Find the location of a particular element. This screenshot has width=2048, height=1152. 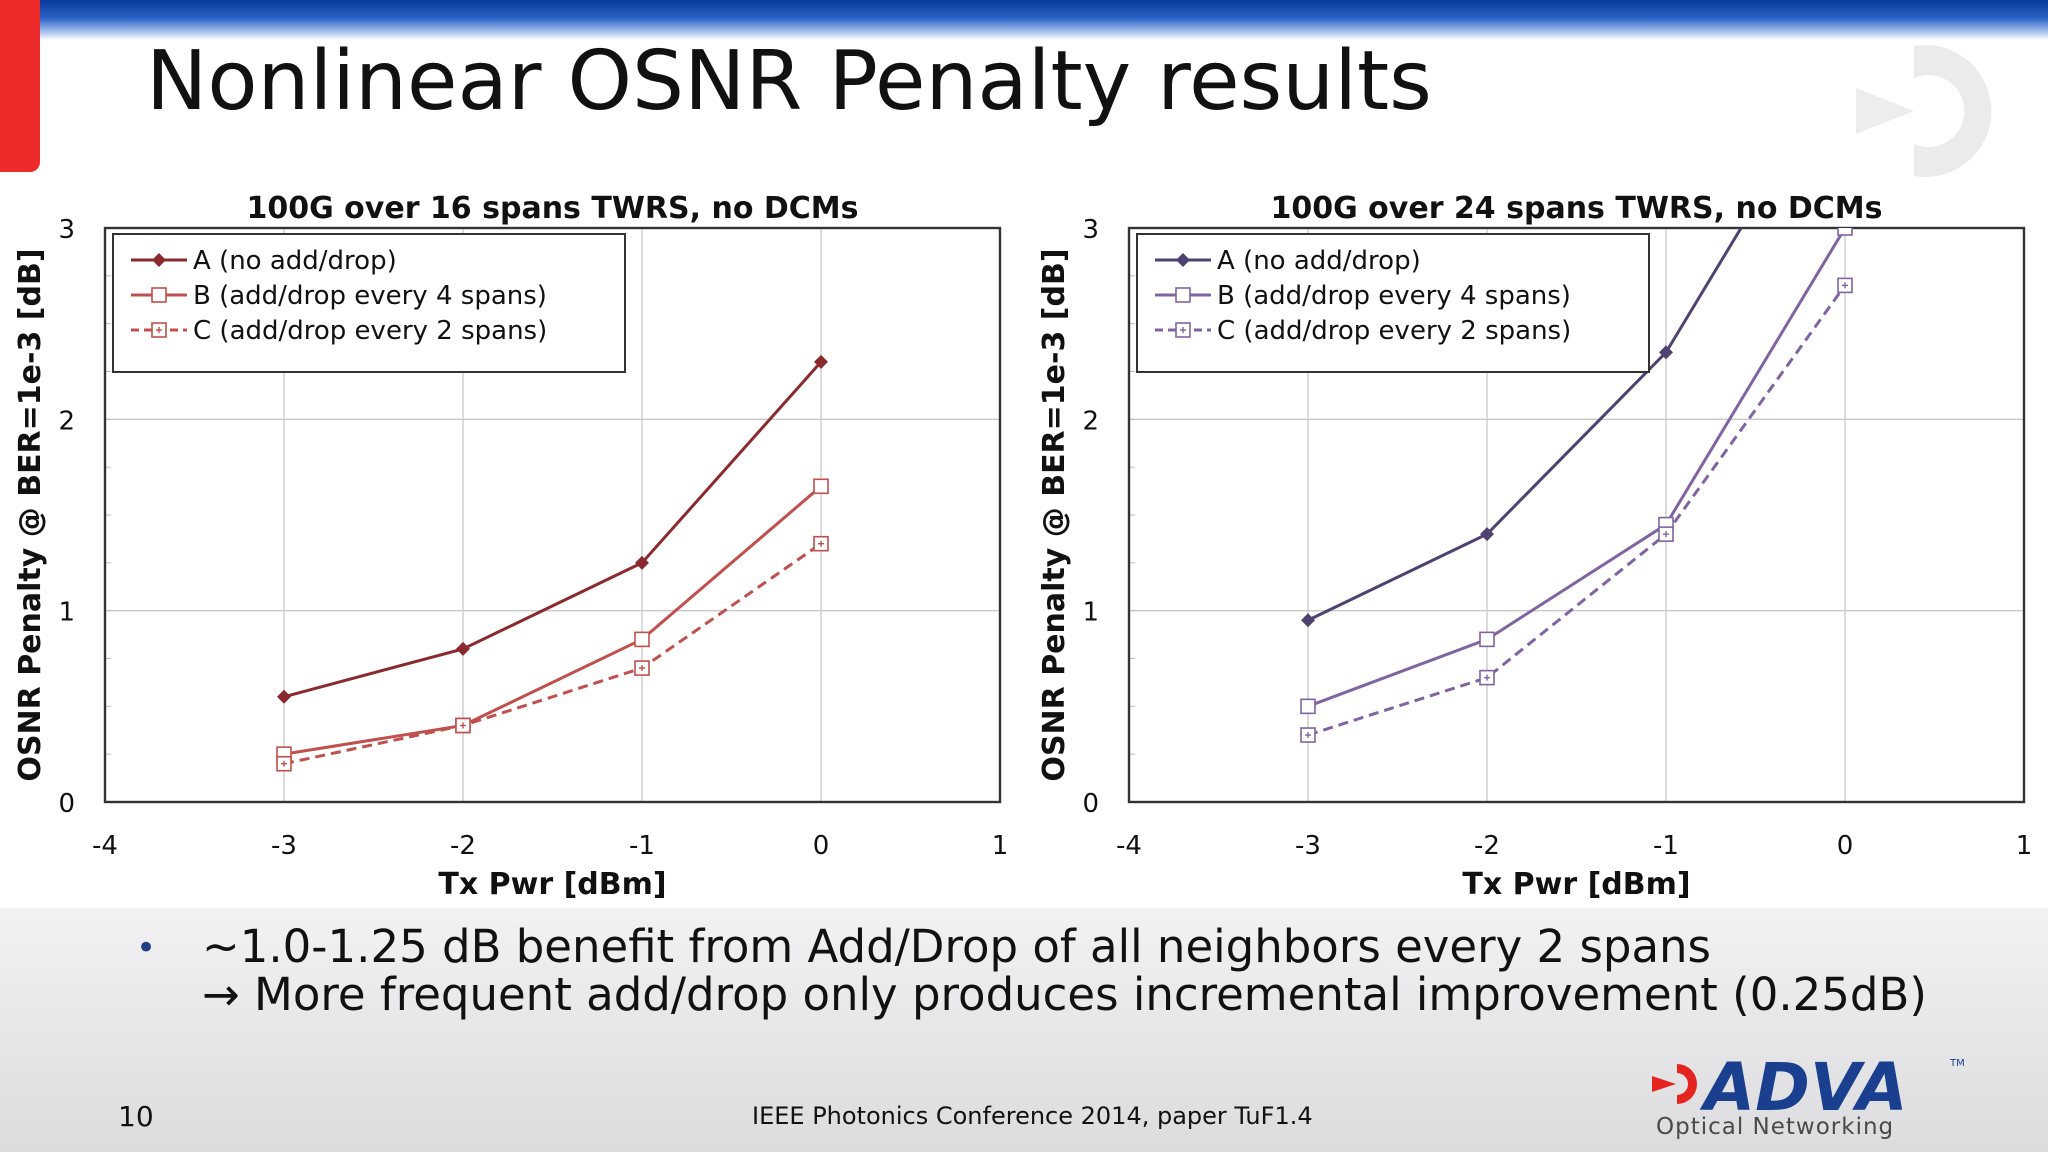

chart0-plot-area is located at coordinates (552, 563).